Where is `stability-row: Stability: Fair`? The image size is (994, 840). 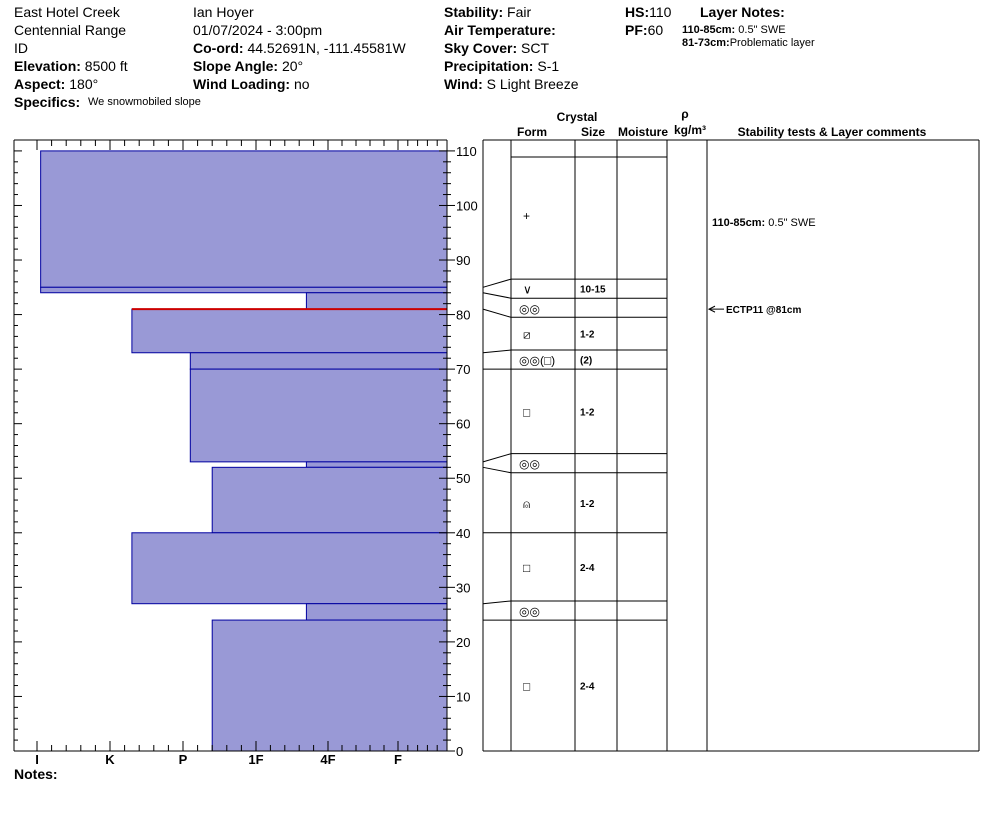
stability-row: Stability: Fair is located at coordinates (487, 12).